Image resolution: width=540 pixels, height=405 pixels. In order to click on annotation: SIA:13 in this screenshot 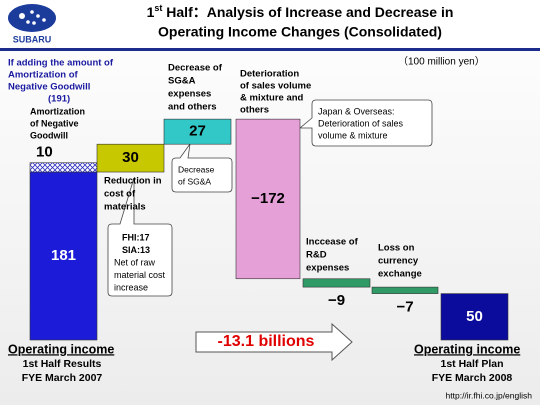, I will do `click(136, 250)`.